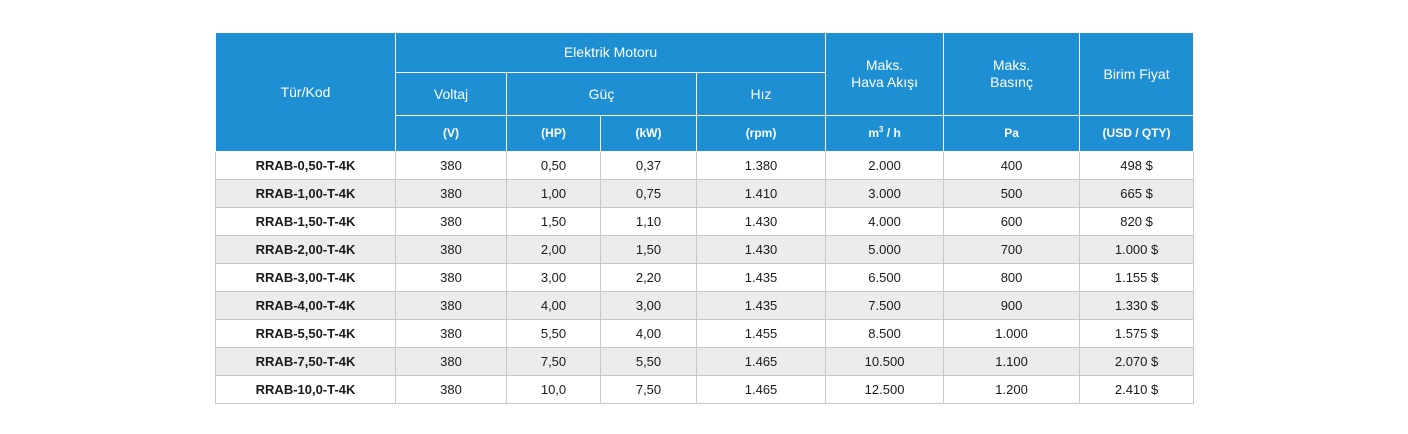  I want to click on cell-airflow: 12.500, so click(885, 389).